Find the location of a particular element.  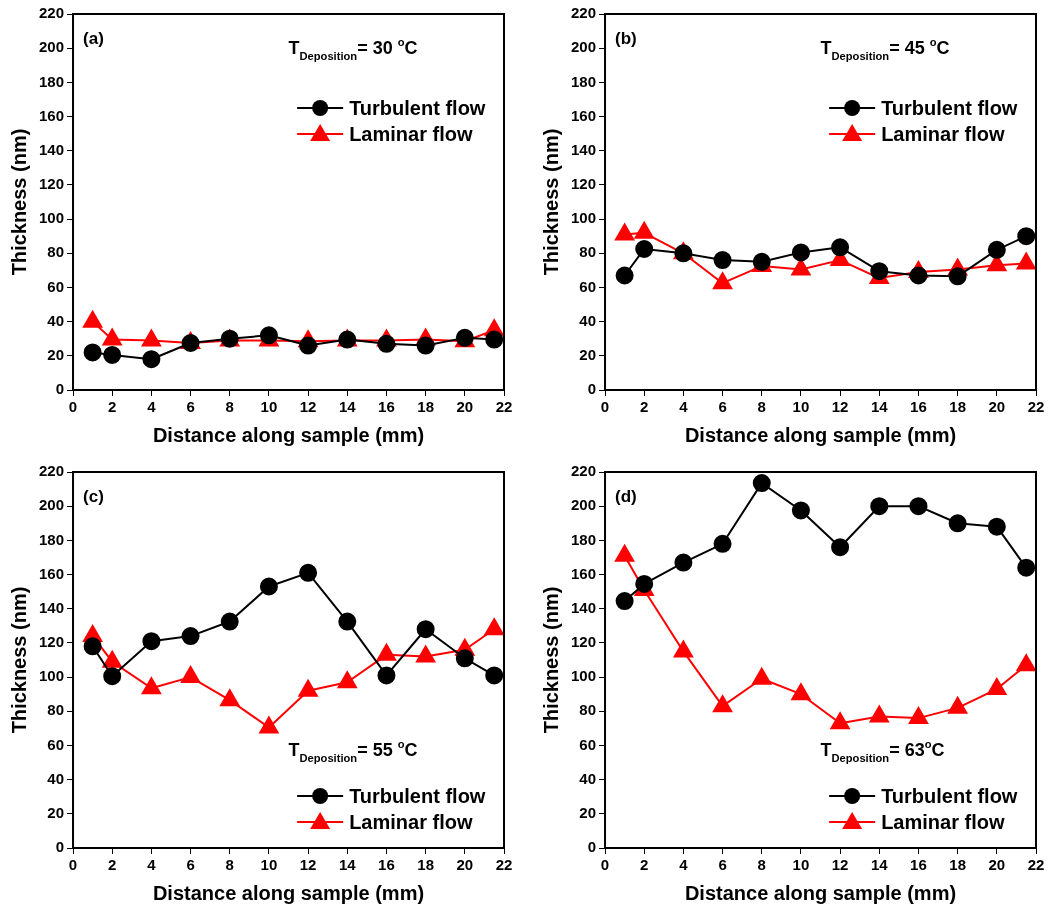

annotation: (c) is located at coordinates (93, 496).